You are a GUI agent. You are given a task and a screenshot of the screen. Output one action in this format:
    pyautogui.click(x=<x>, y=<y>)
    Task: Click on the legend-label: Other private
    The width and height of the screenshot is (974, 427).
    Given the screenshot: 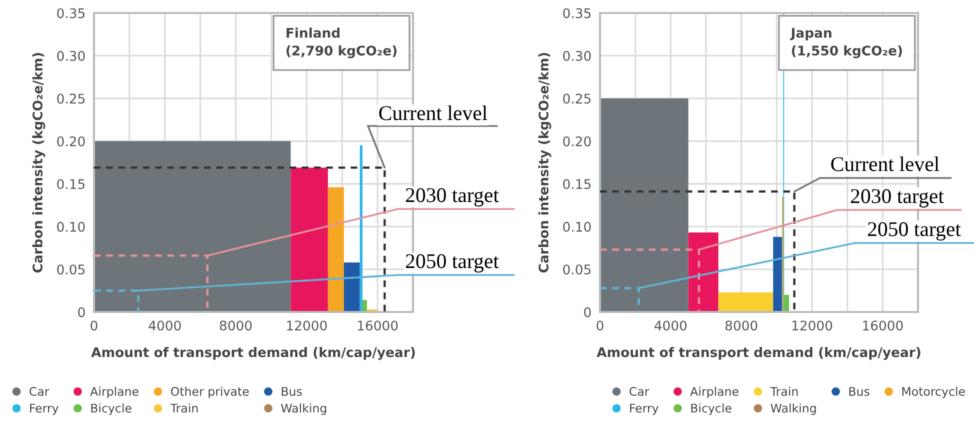 What is the action you would take?
    pyautogui.click(x=210, y=392)
    